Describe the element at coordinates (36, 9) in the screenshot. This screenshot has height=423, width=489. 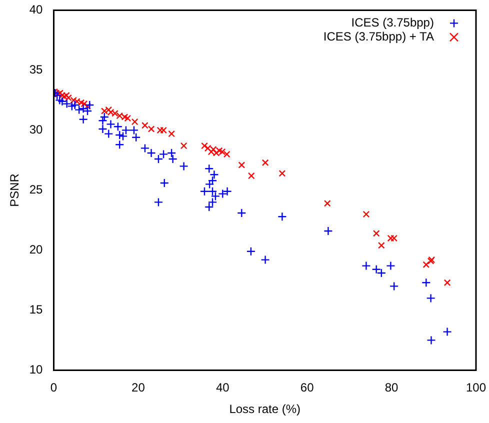
I see `y-tick-label: 40` at that location.